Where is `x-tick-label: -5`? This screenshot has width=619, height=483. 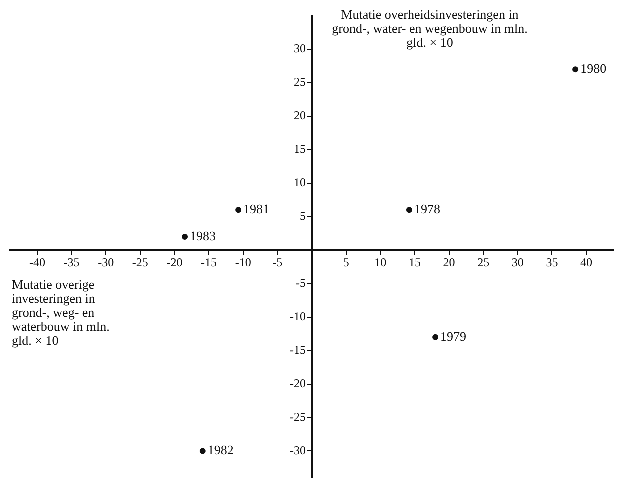 x-tick-label: -5 is located at coordinates (277, 263).